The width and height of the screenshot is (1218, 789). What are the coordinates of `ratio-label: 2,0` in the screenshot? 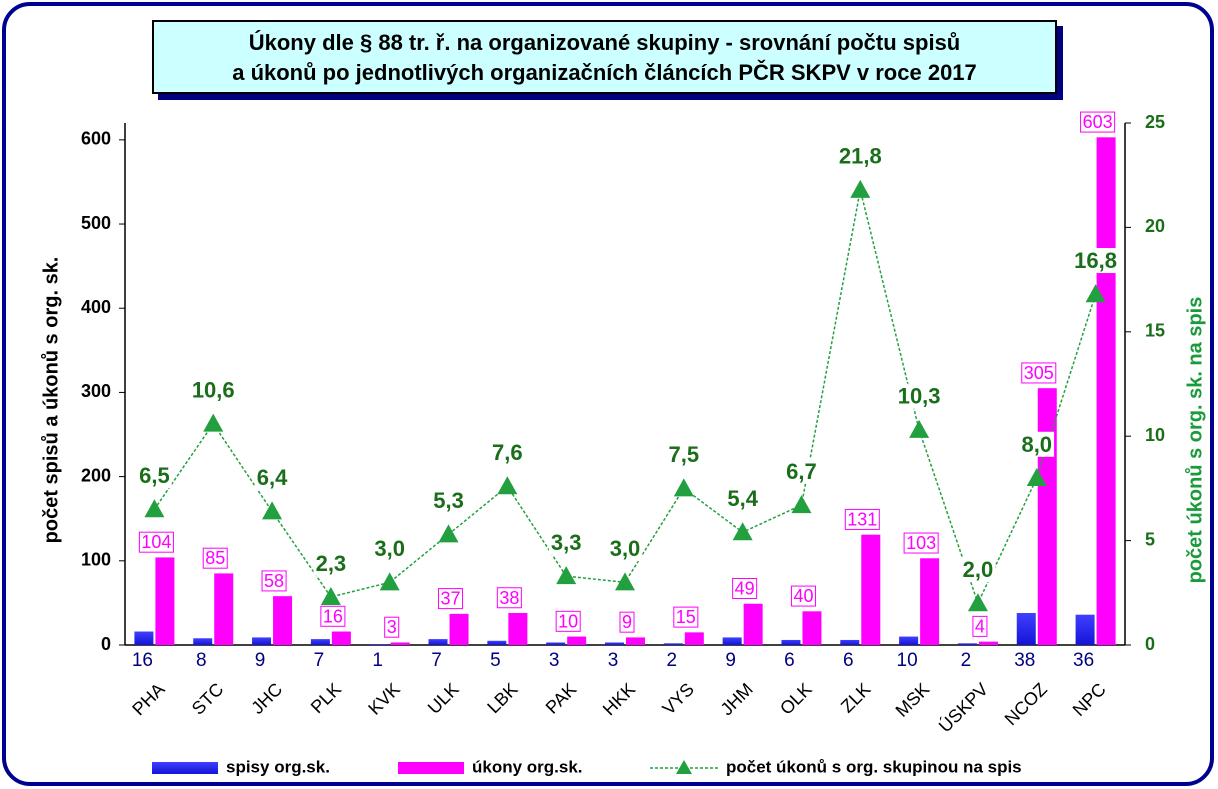 It's located at (978, 569).